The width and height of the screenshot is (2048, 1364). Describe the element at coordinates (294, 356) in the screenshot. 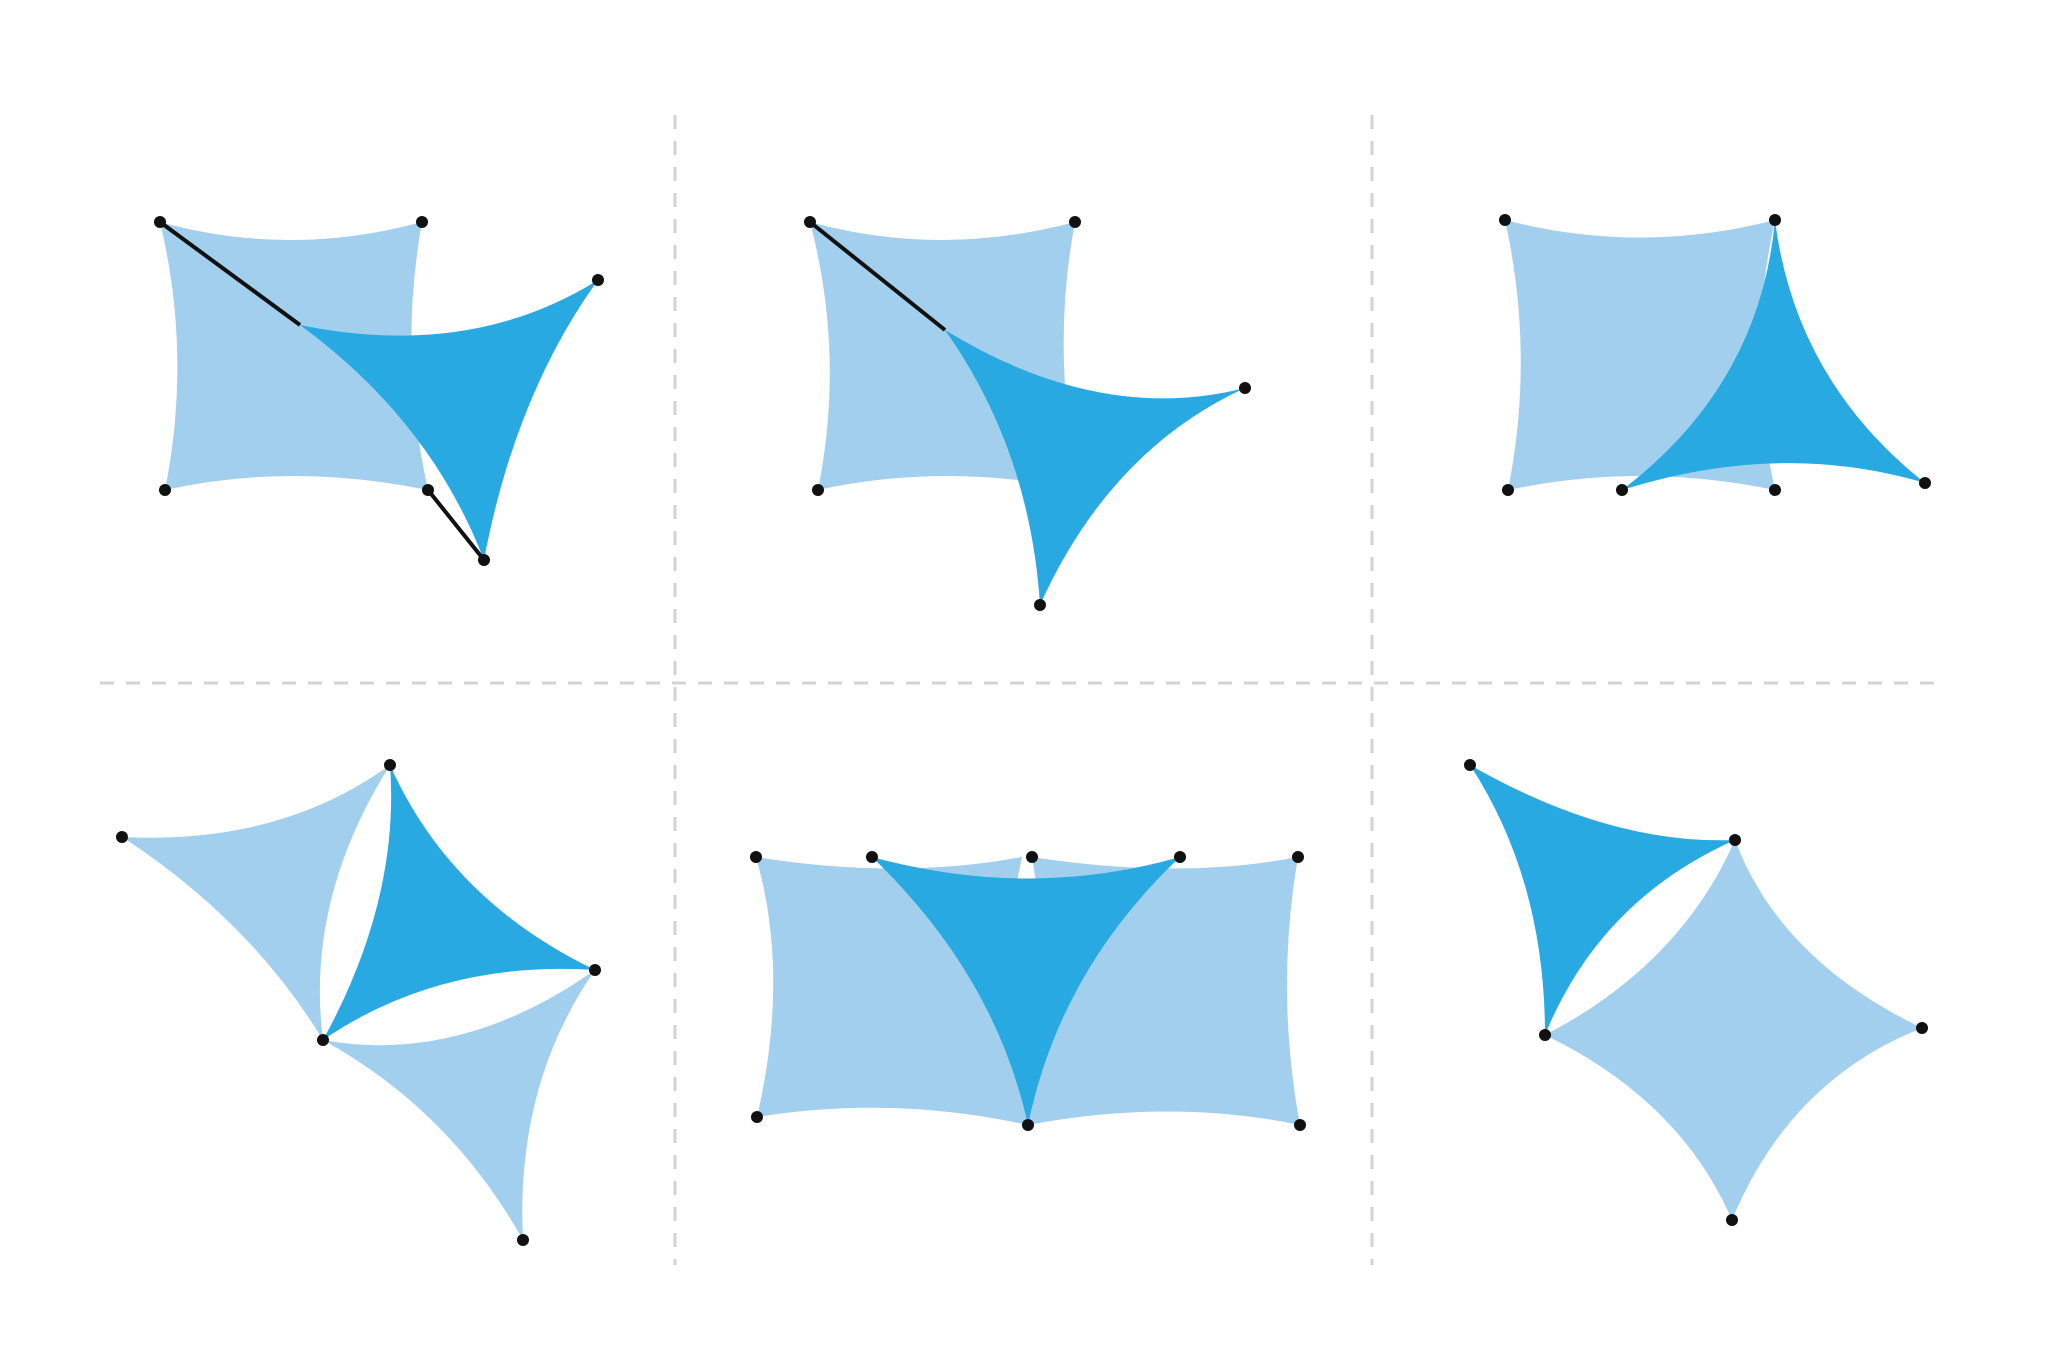

I see `square-sail` at that location.